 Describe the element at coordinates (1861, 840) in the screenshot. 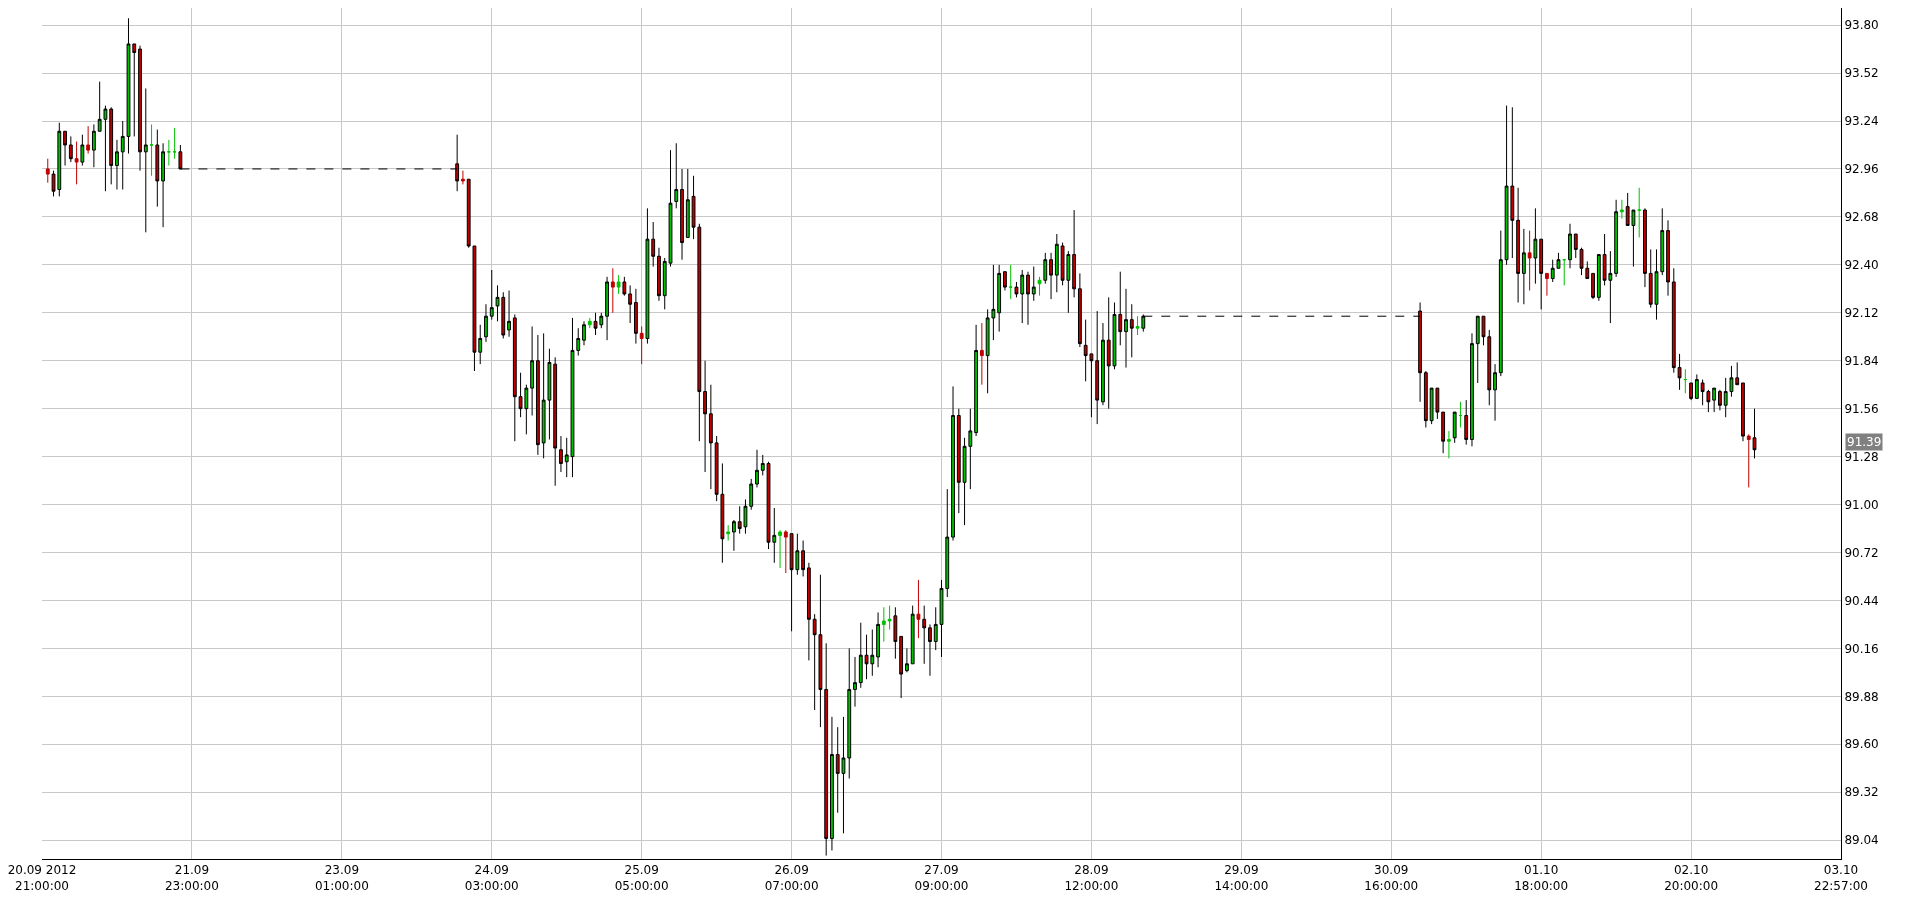

I see `y-tick-label: 89.04` at that location.